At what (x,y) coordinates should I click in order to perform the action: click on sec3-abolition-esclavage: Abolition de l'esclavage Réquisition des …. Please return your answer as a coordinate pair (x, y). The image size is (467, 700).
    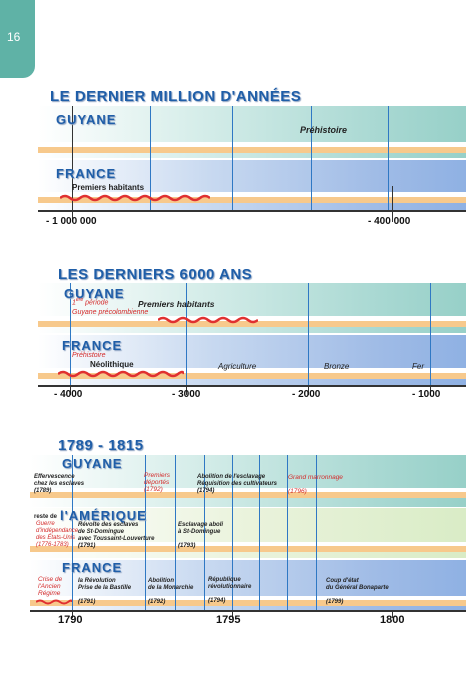
    Looking at the image, I should click on (237, 484).